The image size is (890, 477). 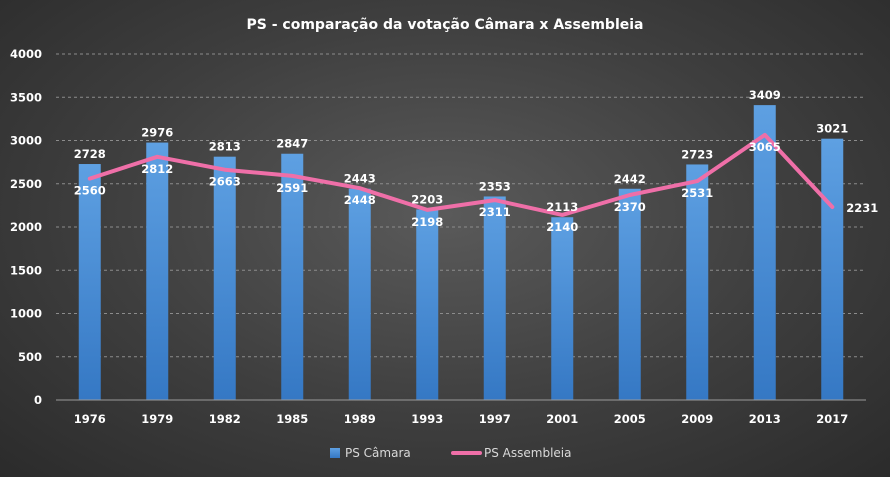 What do you see at coordinates (495, 212) in the screenshot?
I see `data-label-assembleia-1997: 2311` at bounding box center [495, 212].